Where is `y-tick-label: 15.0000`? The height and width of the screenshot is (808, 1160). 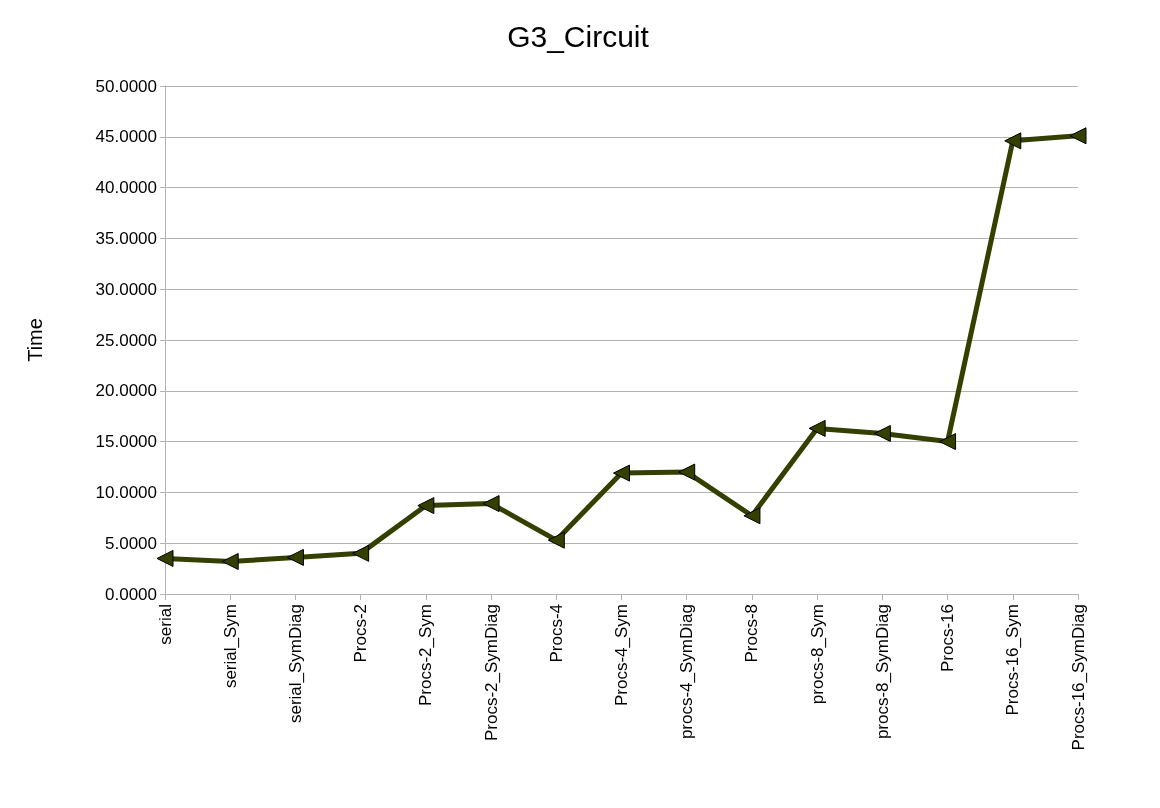 y-tick-label: 15.0000 is located at coordinates (126, 442).